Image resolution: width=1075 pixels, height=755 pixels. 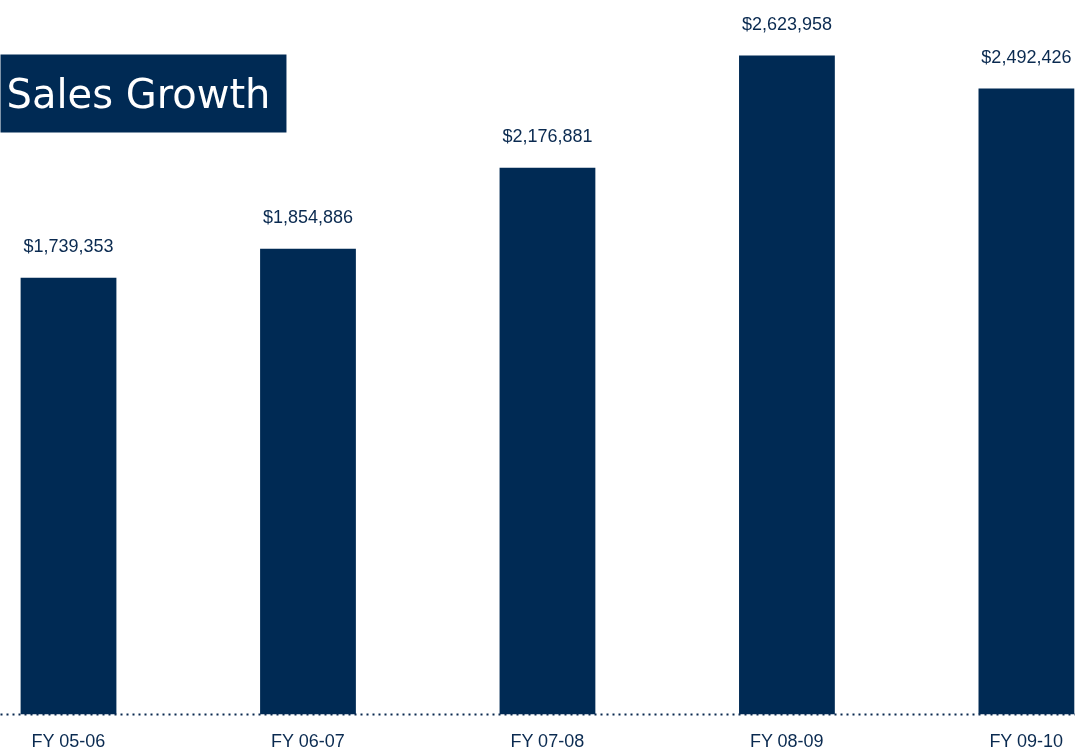 What do you see at coordinates (1026, 56) in the screenshot?
I see `data-label: $2,492,426` at bounding box center [1026, 56].